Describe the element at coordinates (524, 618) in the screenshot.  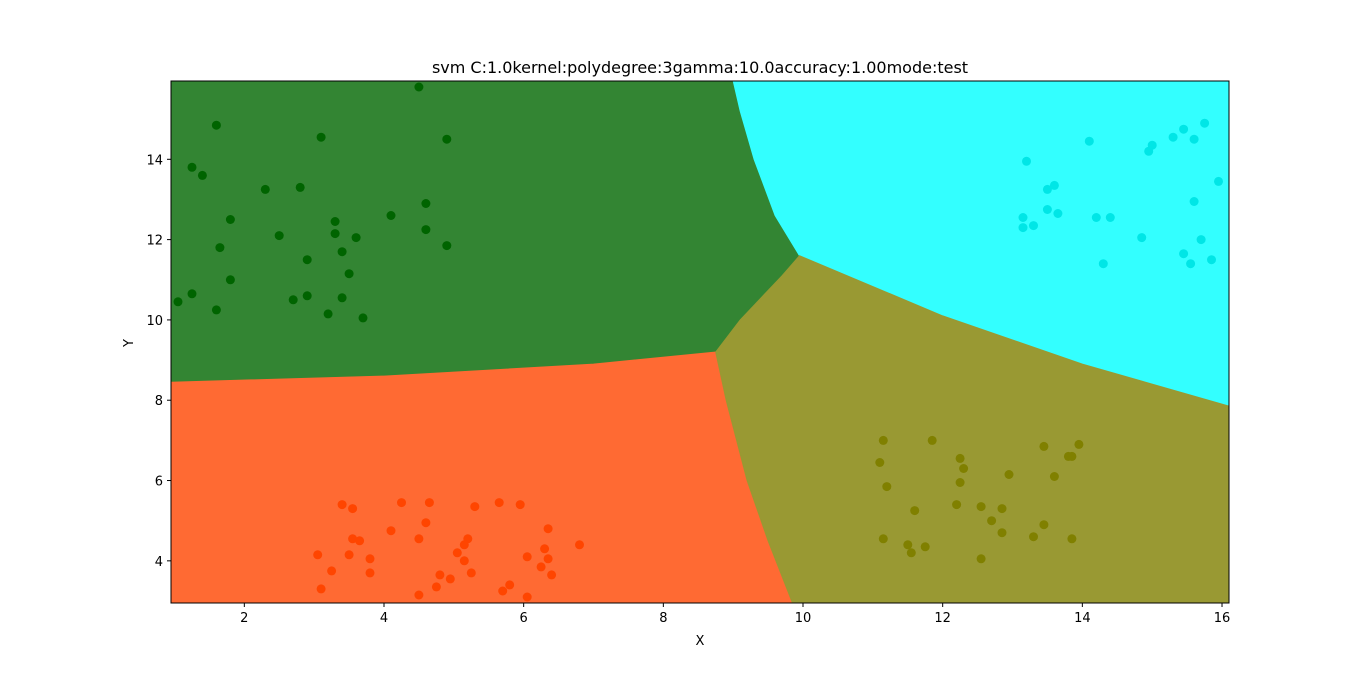
I see `x-tick-label: 6` at that location.